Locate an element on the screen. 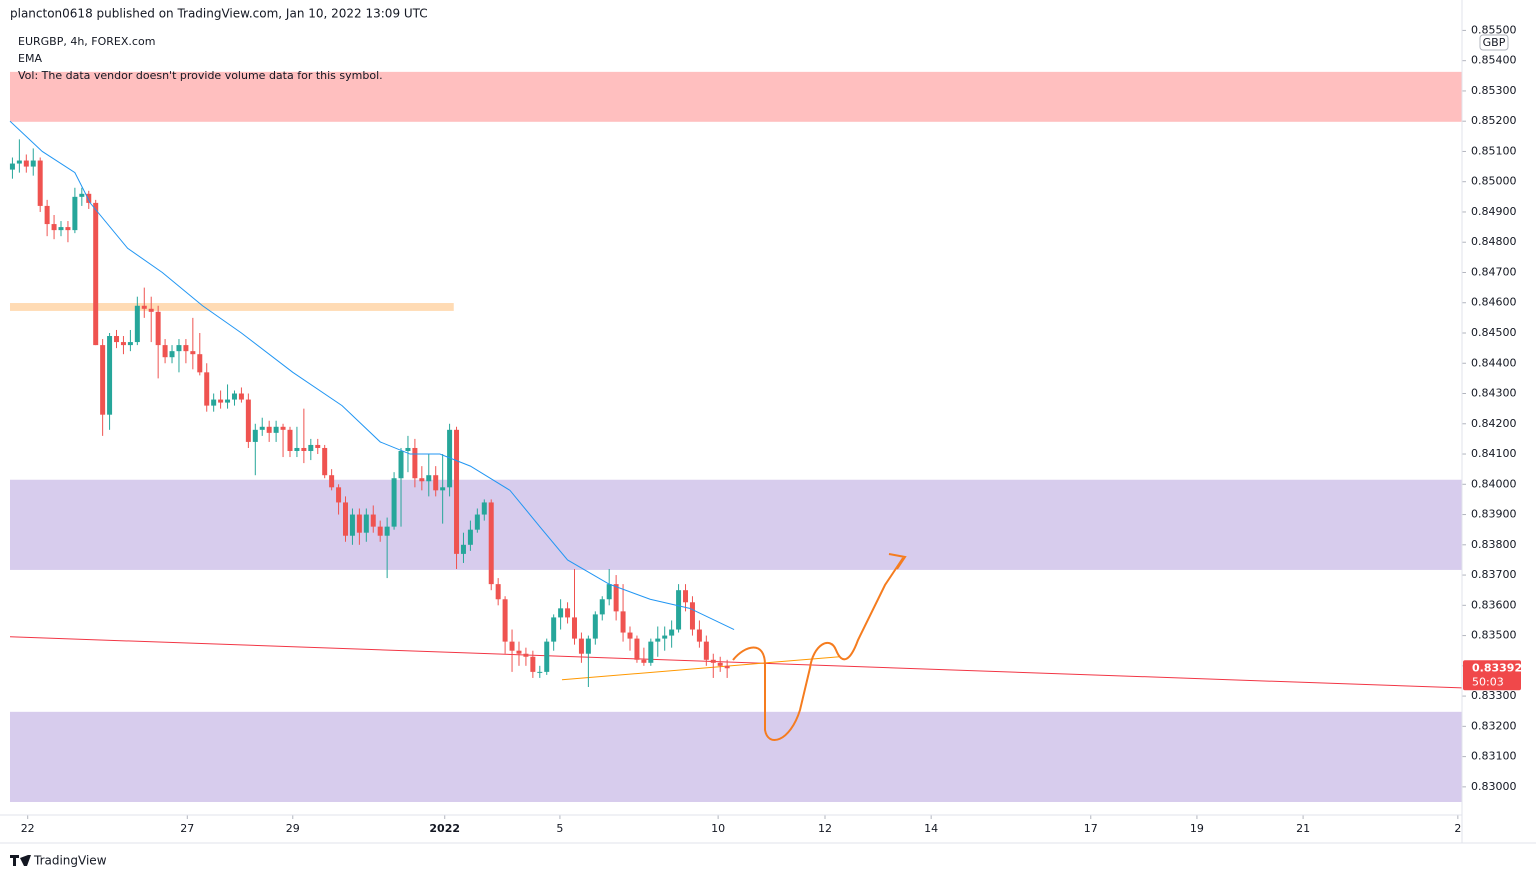 The height and width of the screenshot is (878, 1536). y-tick-label: 0.83500 is located at coordinates (1494, 635).